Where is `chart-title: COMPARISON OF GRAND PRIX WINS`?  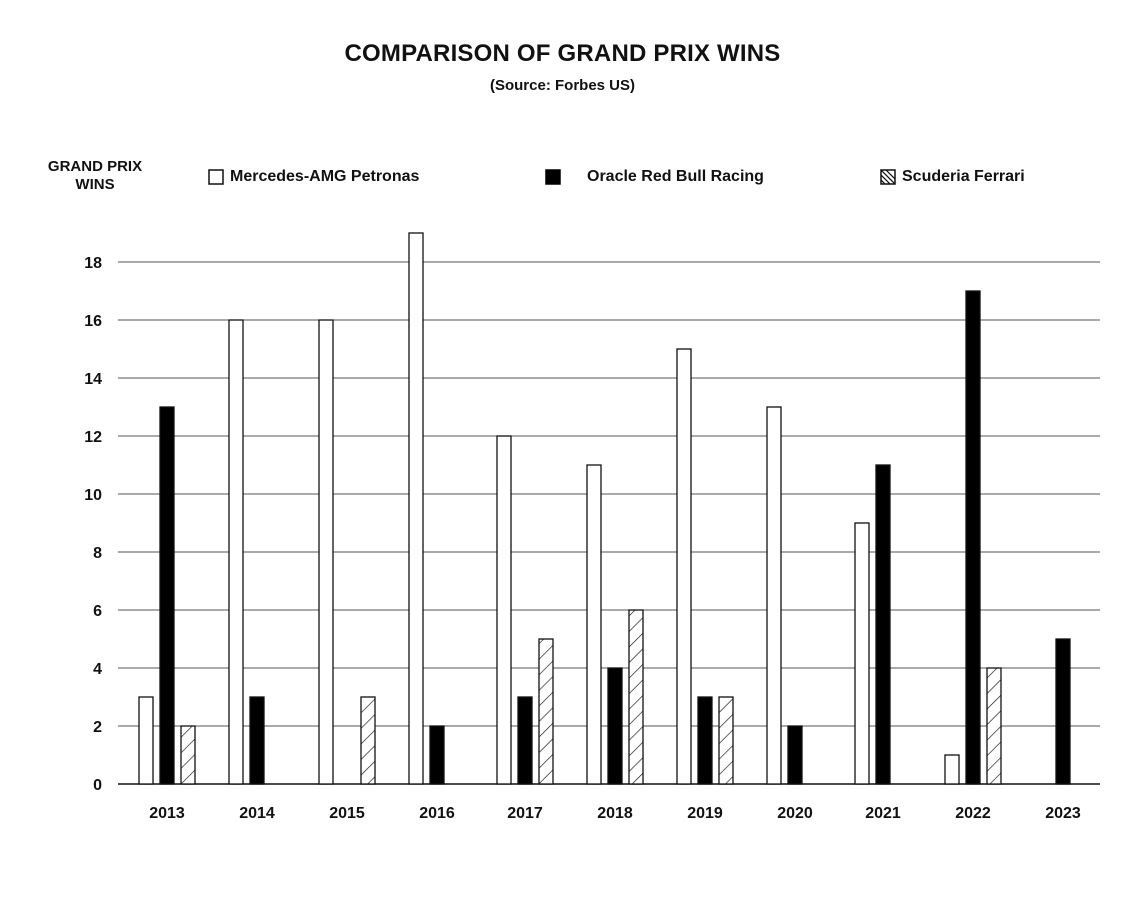 chart-title: COMPARISON OF GRAND PRIX WINS is located at coordinates (562, 53).